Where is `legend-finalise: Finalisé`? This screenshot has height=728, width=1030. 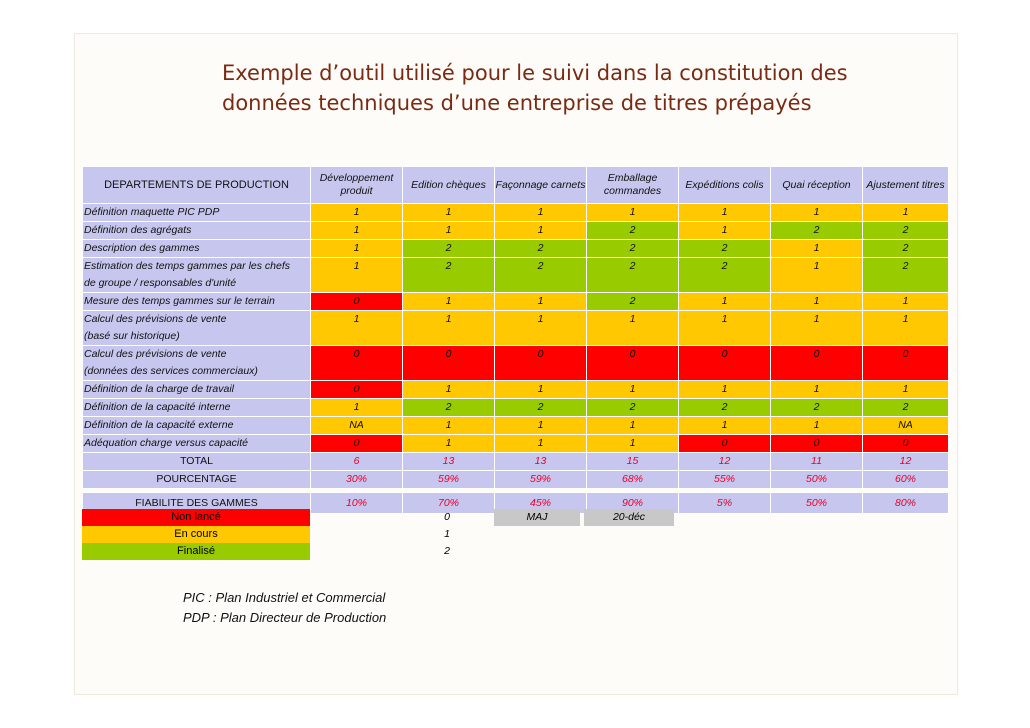 legend-finalise: Finalisé is located at coordinates (196, 551).